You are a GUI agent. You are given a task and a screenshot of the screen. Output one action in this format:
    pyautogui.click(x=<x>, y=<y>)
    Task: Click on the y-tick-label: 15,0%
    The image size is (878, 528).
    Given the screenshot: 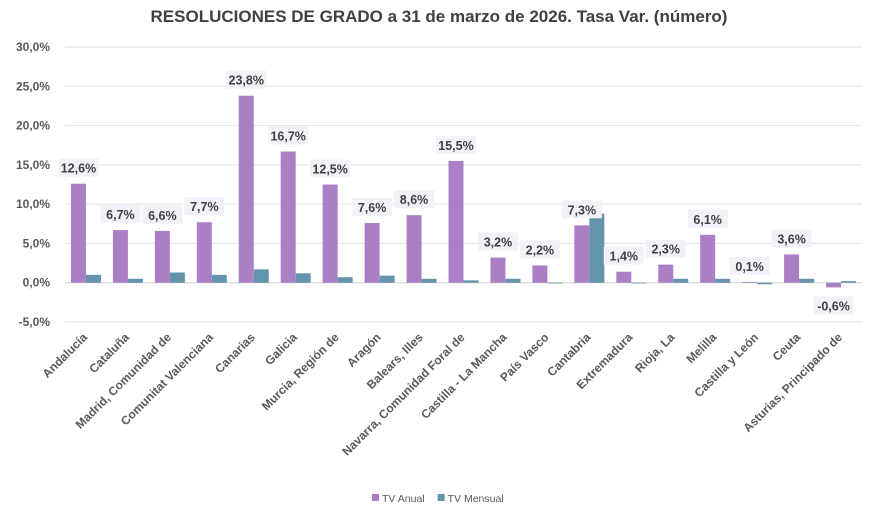 What is the action you would take?
    pyautogui.click(x=33, y=165)
    